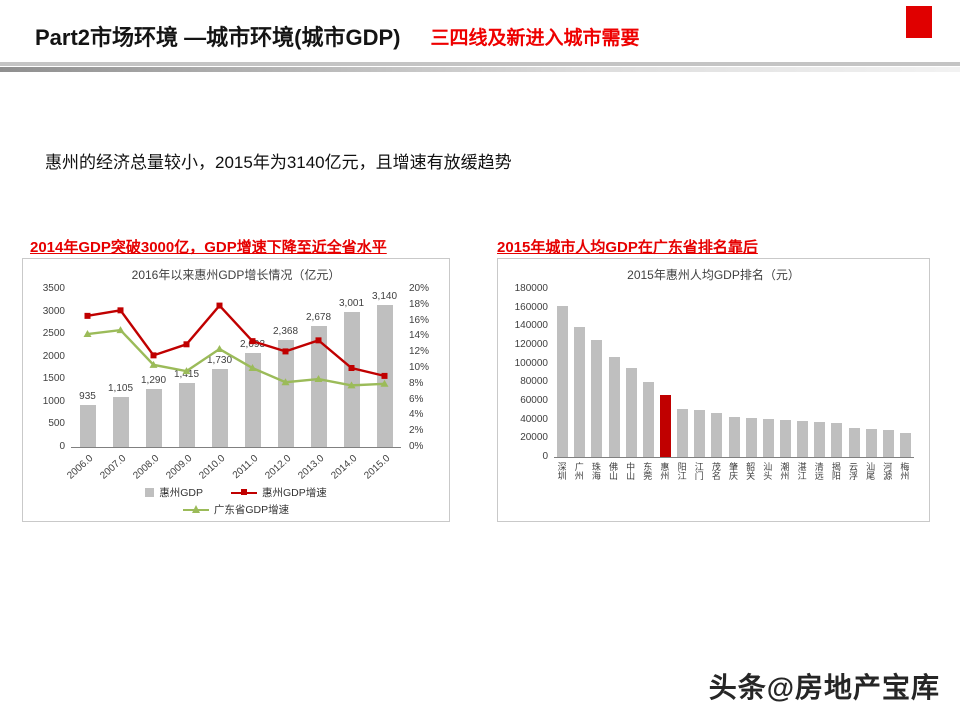  Describe the element at coordinates (531, 344) in the screenshot. I see `y-axis-tick-label: 120000` at that location.